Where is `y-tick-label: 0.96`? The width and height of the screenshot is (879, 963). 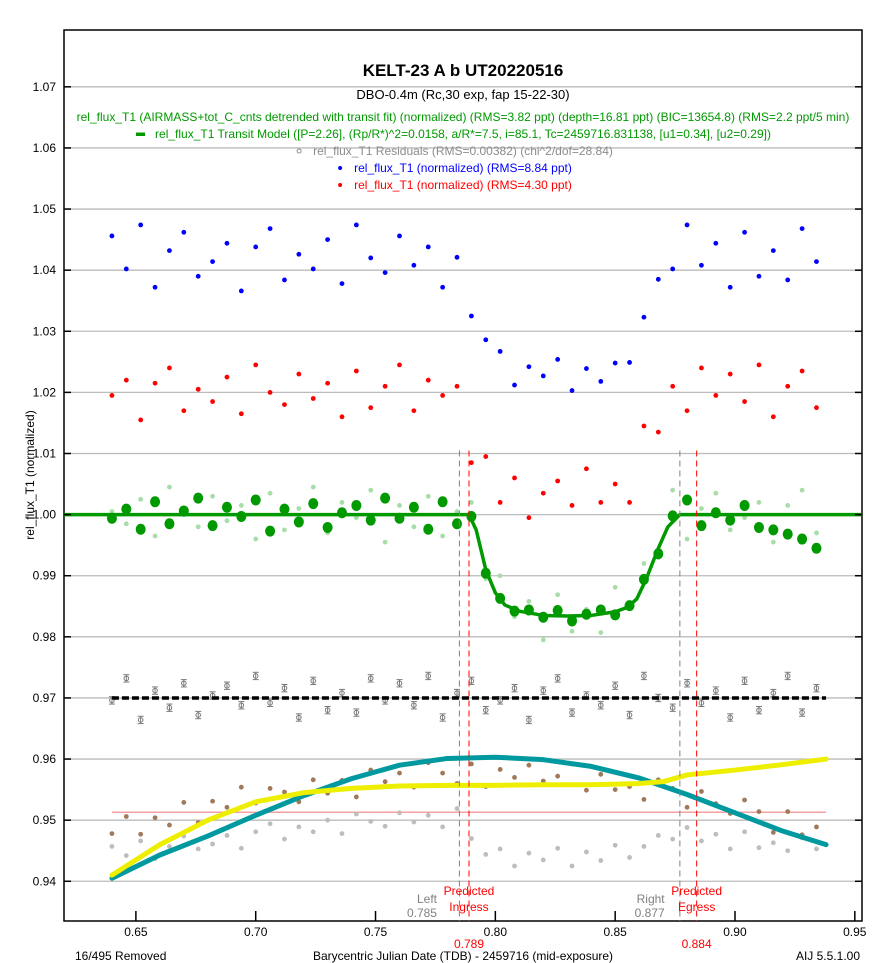
y-tick-label: 0.96 is located at coordinates (45, 759).